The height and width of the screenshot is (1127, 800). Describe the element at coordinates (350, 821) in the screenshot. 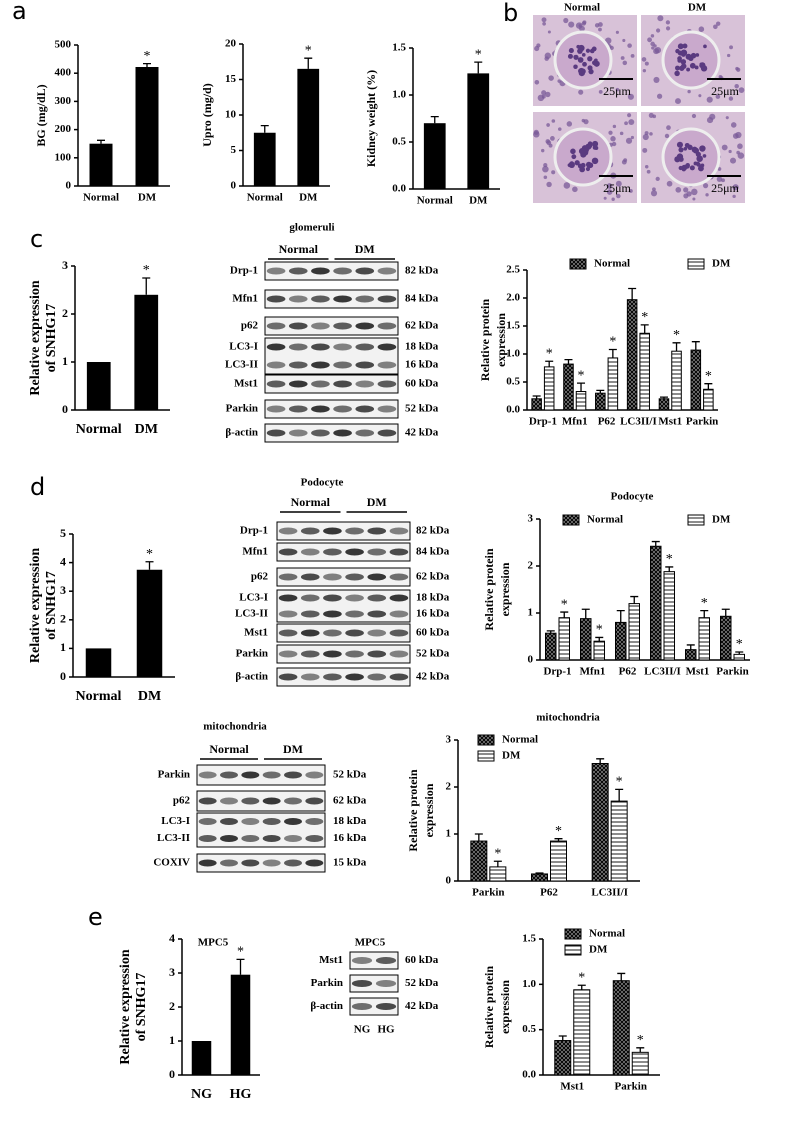

I see `blot-size-label: 18 kDa` at that location.